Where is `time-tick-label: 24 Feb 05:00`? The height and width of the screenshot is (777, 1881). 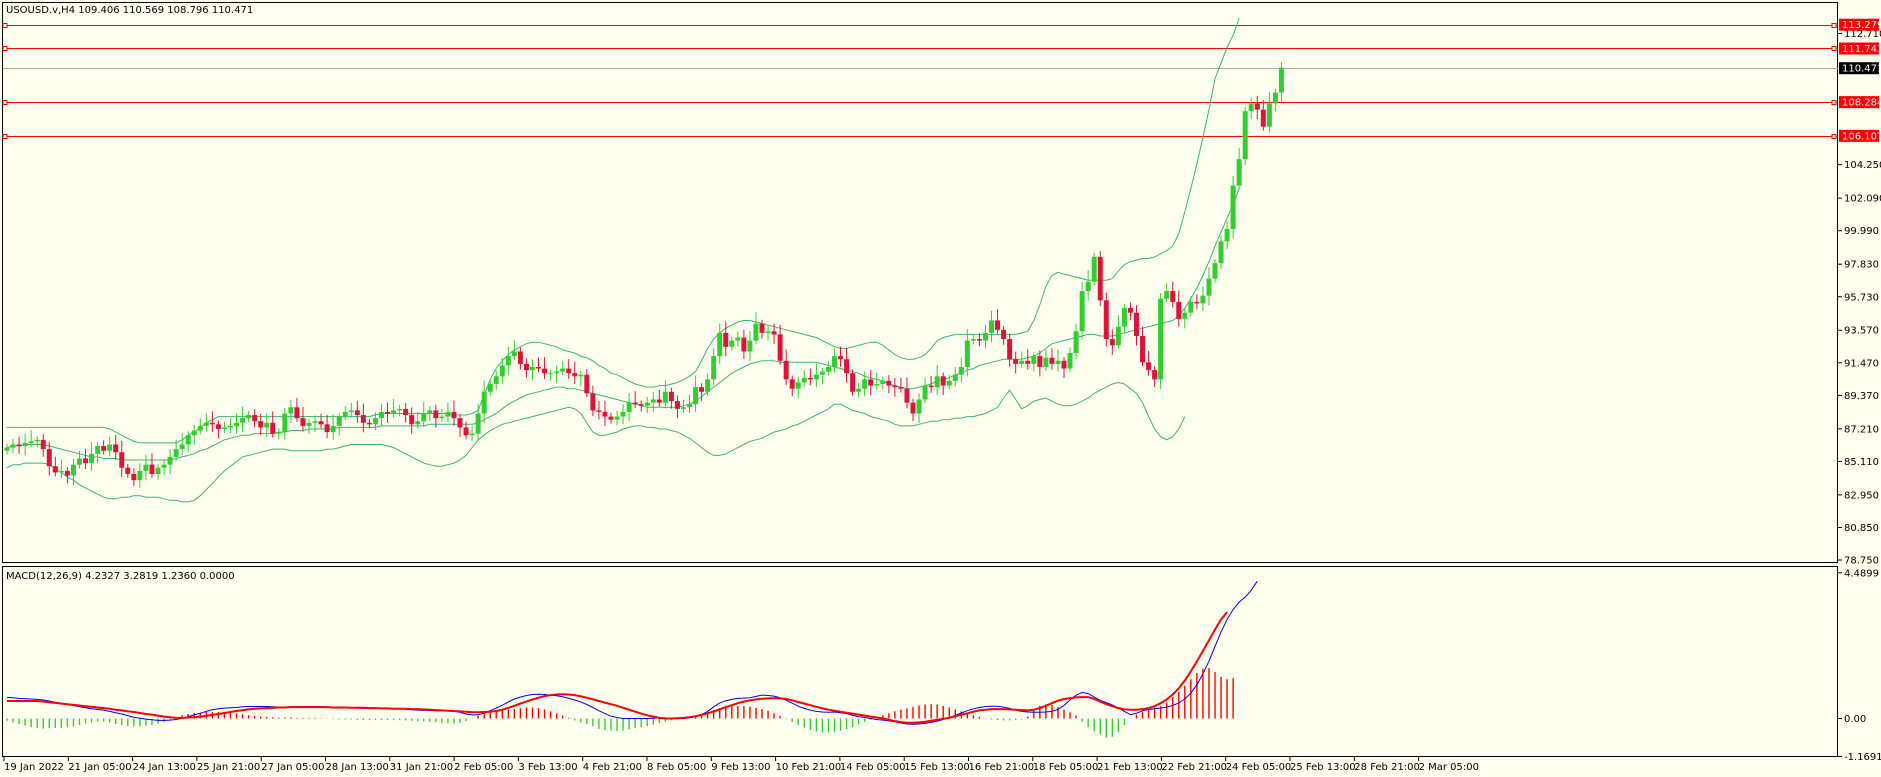 time-tick-label: 24 Feb 05:00 is located at coordinates (1259, 767).